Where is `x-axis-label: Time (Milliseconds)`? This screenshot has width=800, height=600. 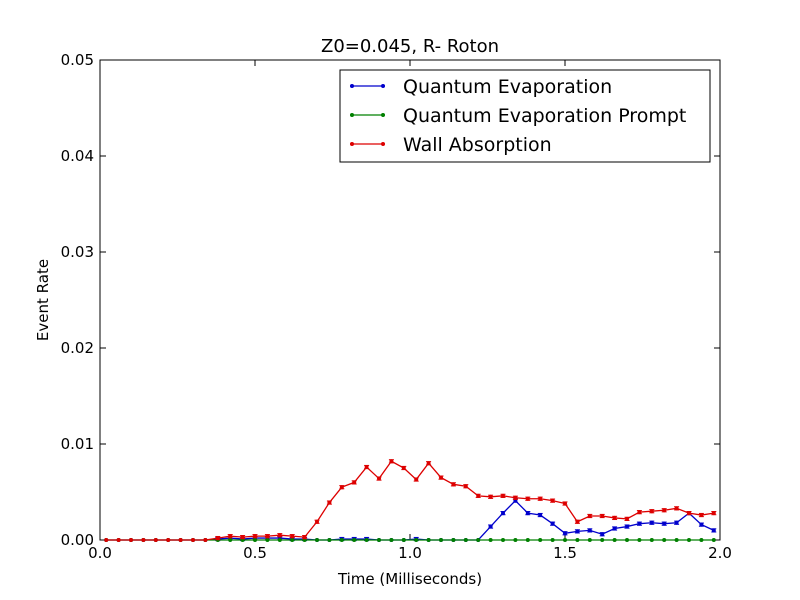 x-axis-label: Time (Milliseconds) is located at coordinates (409, 579).